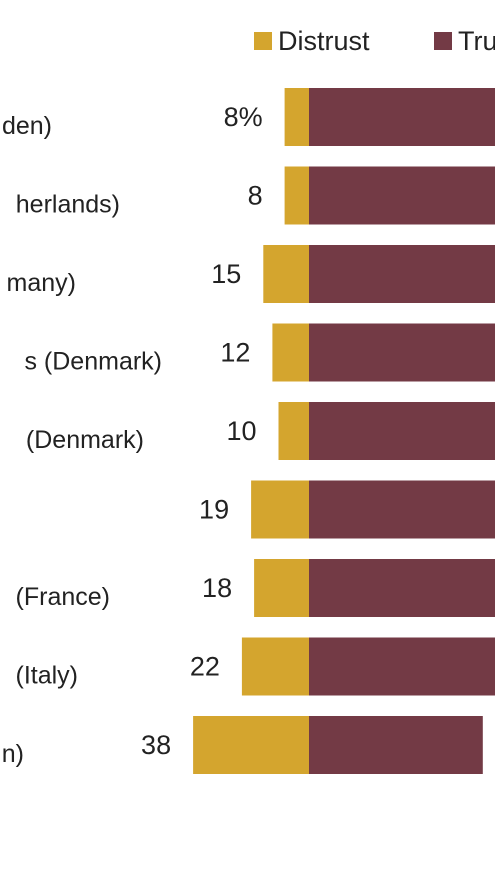  I want to click on category-label-8: n), so click(13, 754).